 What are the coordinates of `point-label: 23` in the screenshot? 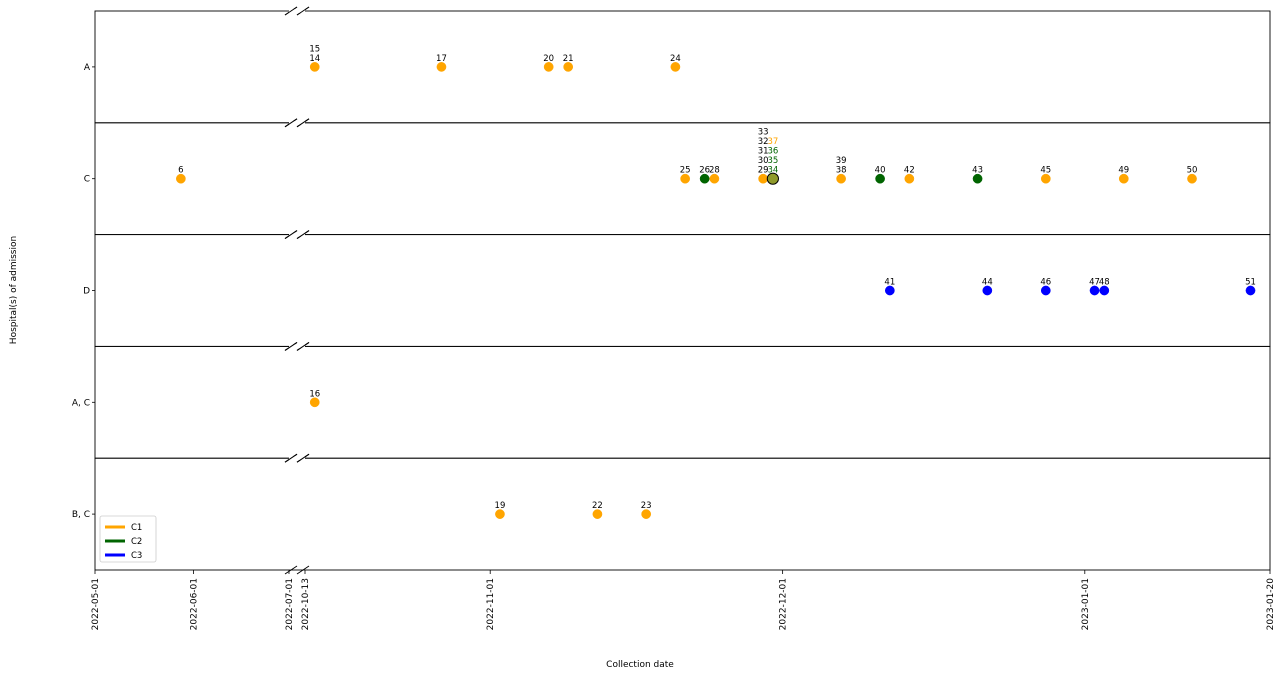 It's located at (646, 506).